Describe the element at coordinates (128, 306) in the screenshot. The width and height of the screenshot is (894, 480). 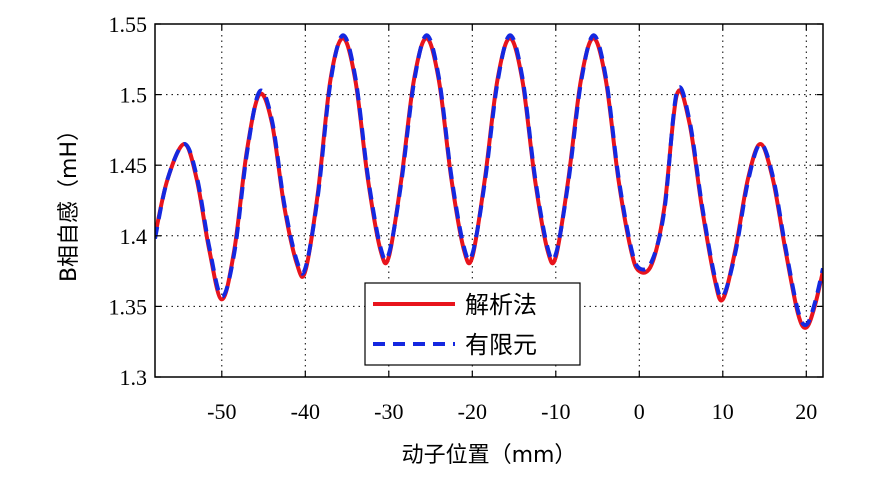
I see `y-tick-label: 1.35` at that location.